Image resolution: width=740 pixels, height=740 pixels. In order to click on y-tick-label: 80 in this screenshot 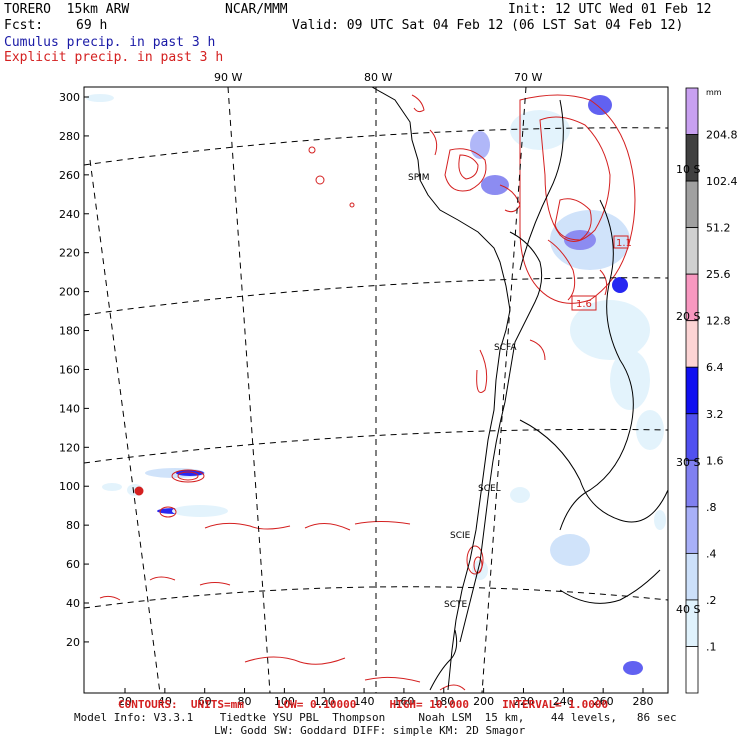, I will do `click(73, 525)`.